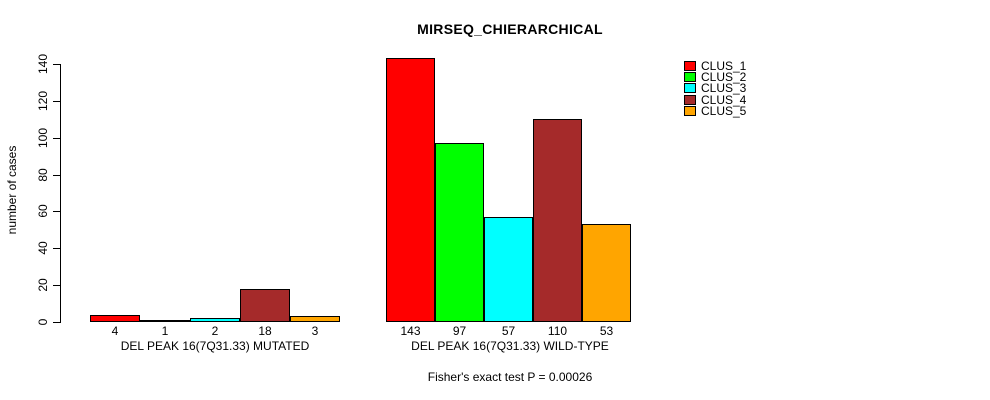  What do you see at coordinates (606, 331) in the screenshot?
I see `bar-value-label: 53` at bounding box center [606, 331].